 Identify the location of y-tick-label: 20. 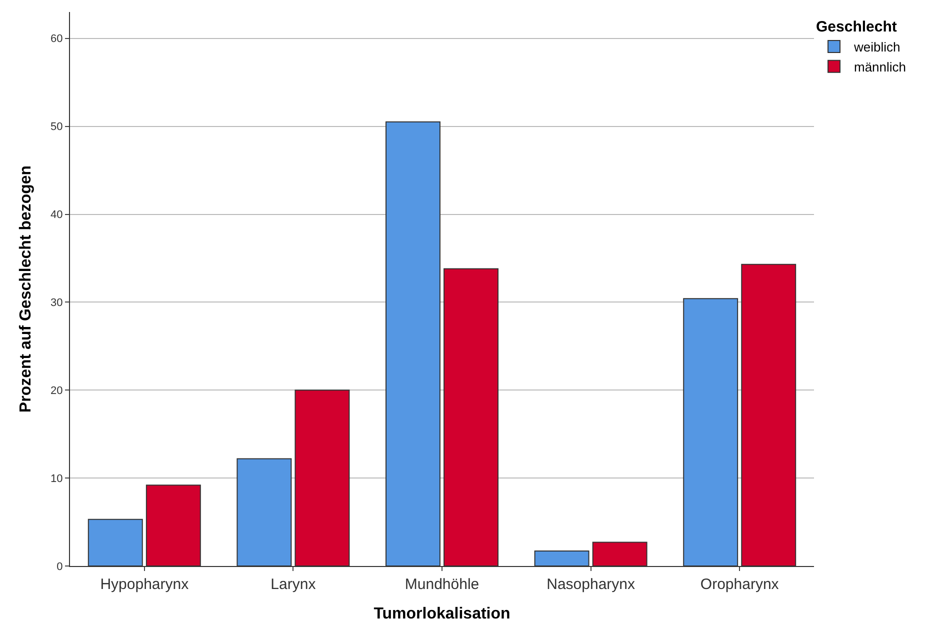
(56, 390).